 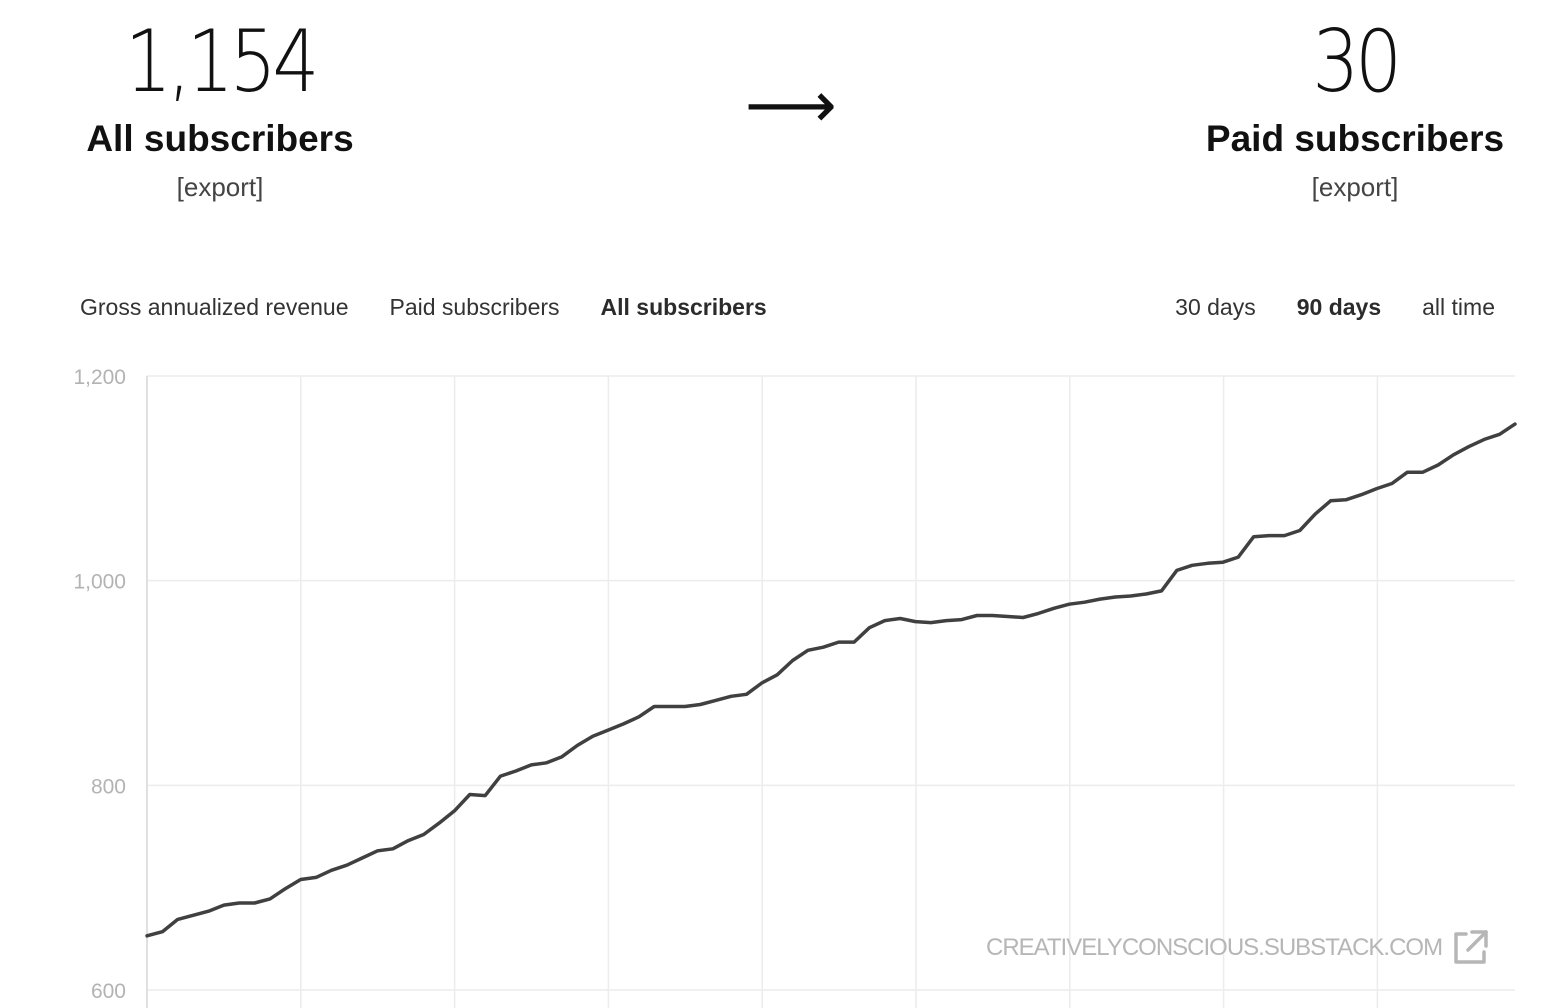 I want to click on all-subscribers-stat: 1,154 All subscribers [export], so click(x=220, y=111).